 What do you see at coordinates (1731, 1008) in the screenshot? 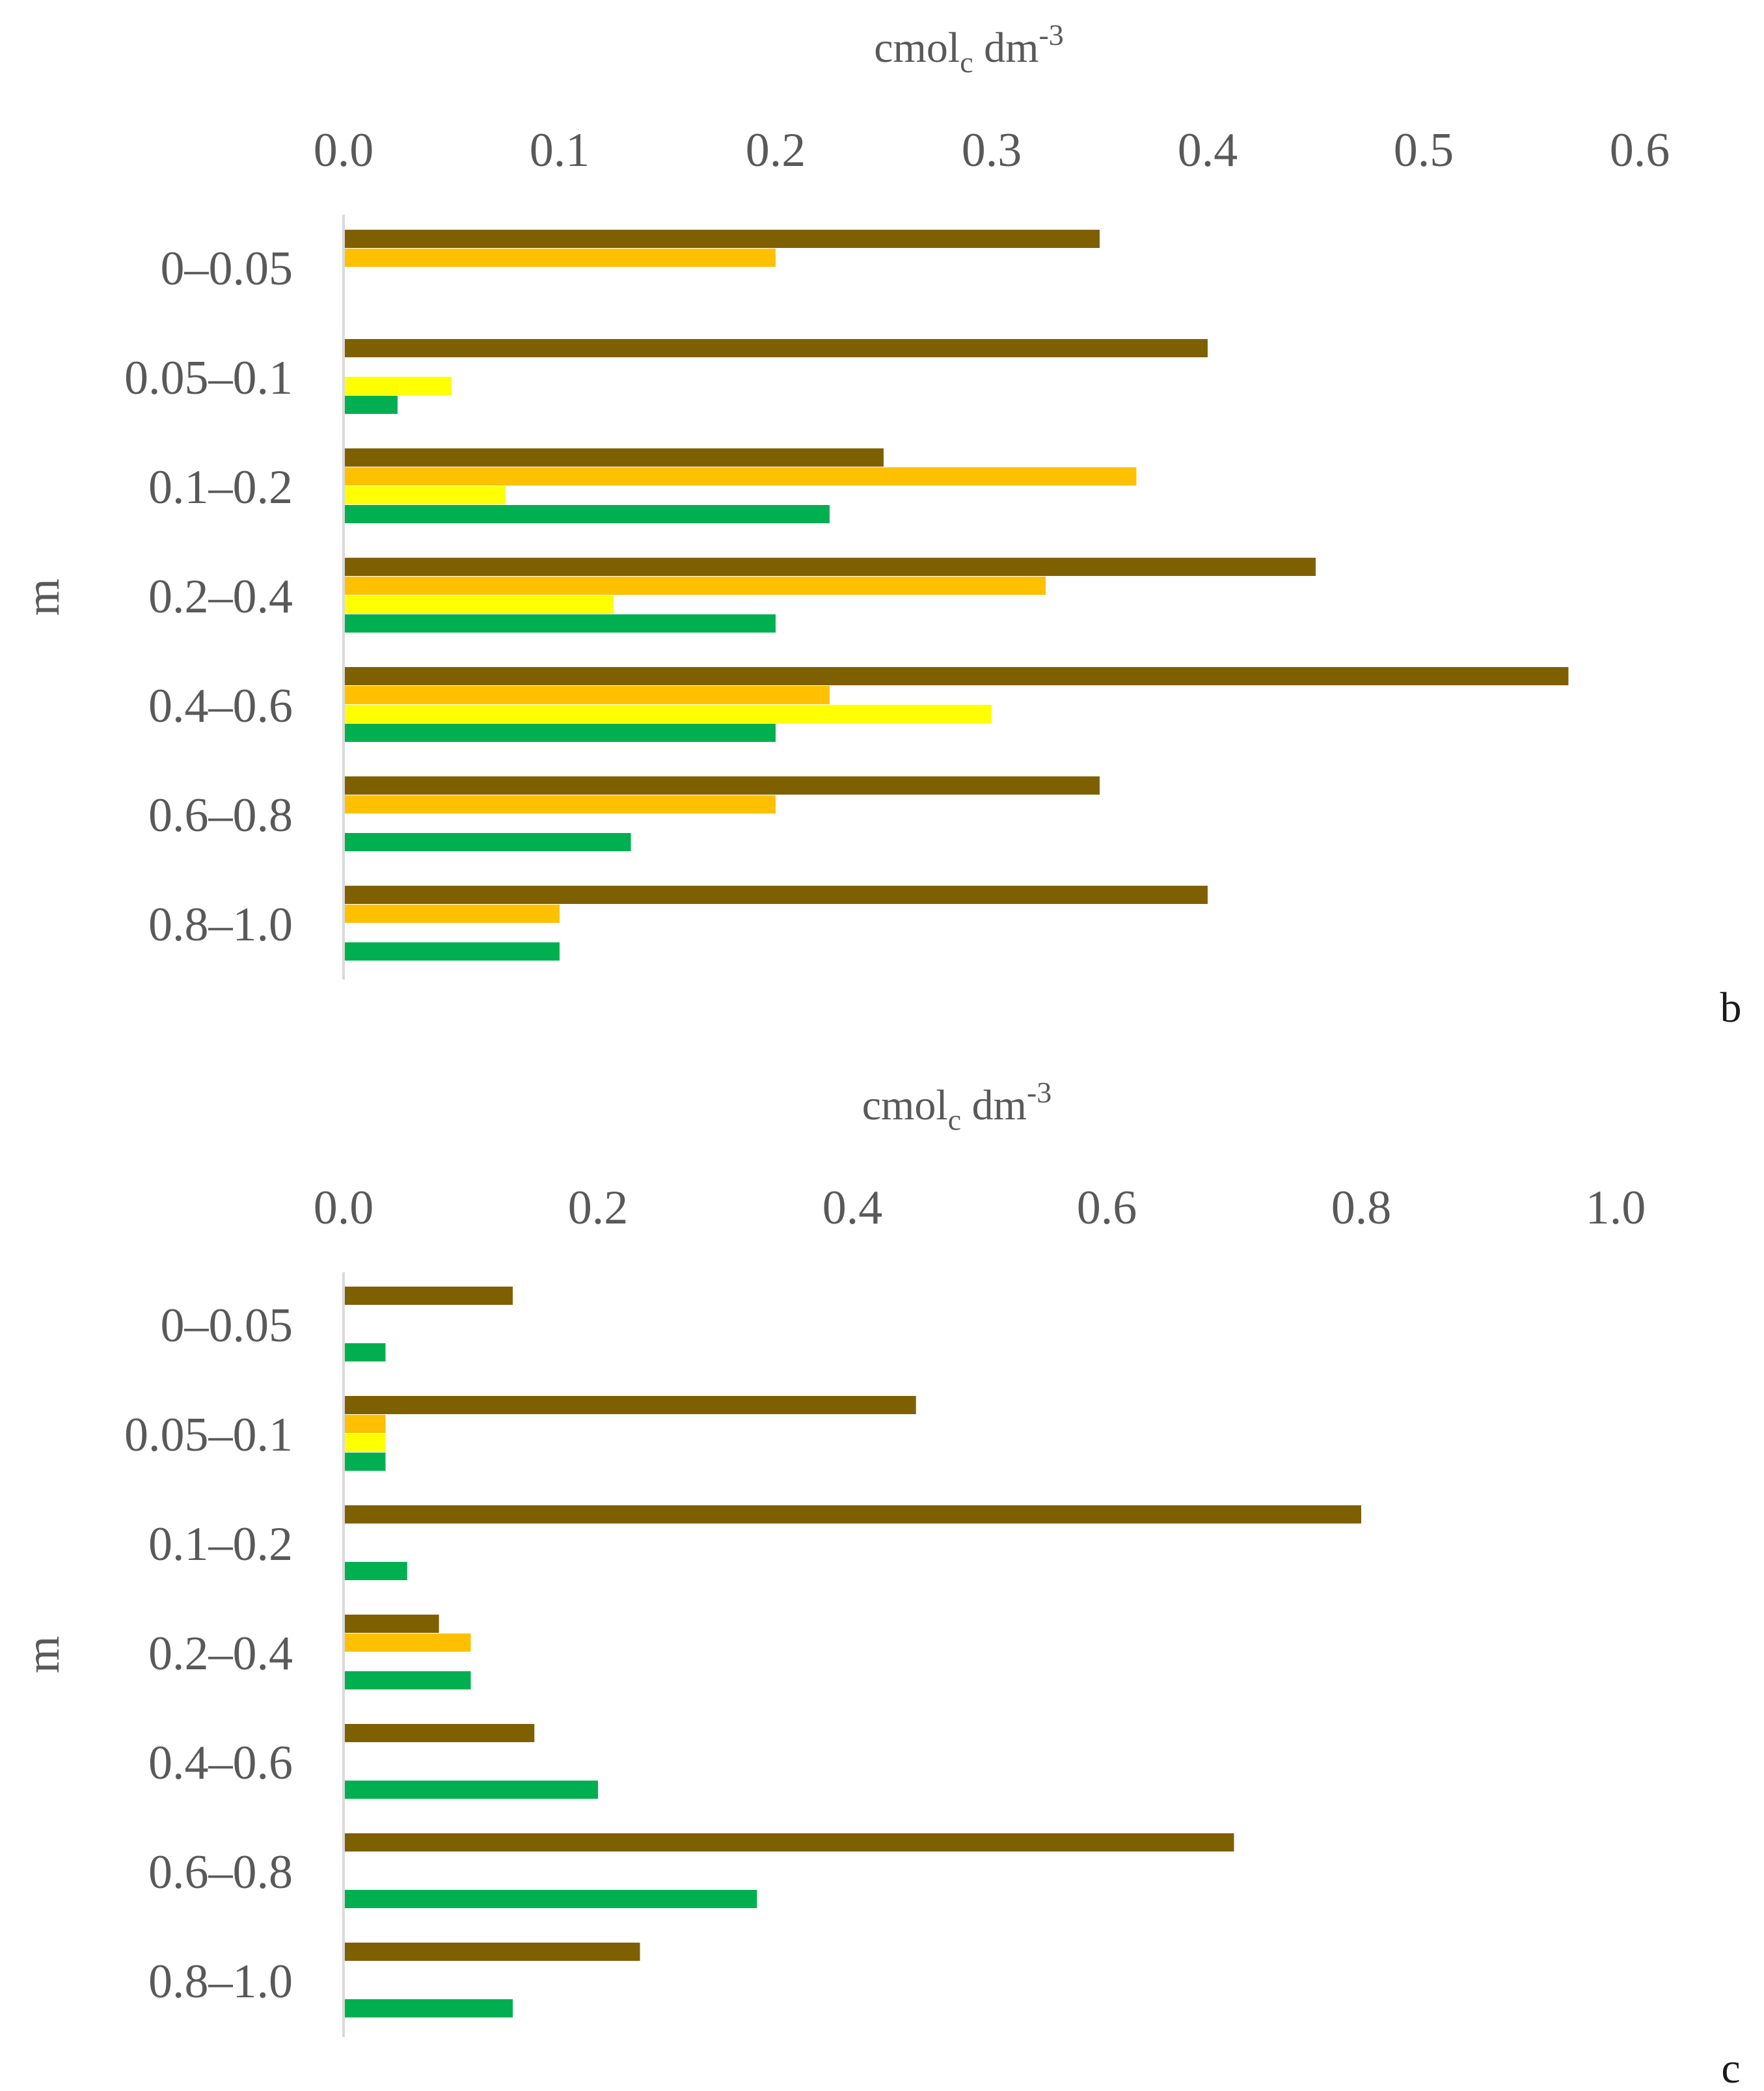
I see `panel-label: b` at bounding box center [1731, 1008].